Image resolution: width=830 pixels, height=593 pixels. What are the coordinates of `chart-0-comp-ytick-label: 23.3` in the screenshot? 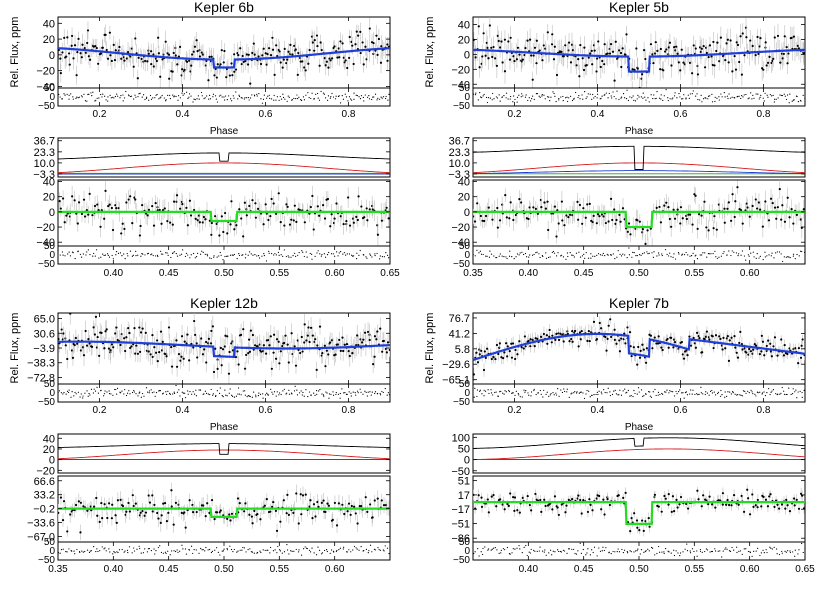 It's located at (44, 153).